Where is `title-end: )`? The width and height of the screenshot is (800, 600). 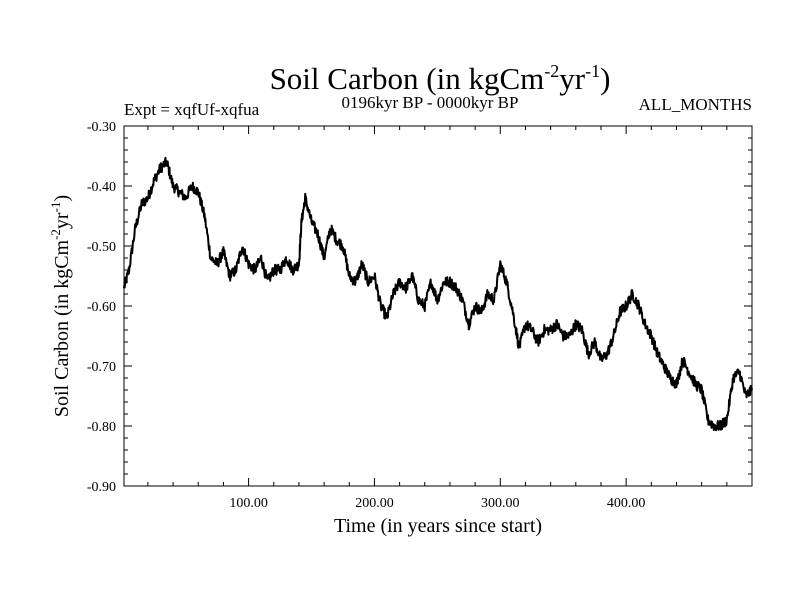 title-end: ) is located at coordinates (605, 78).